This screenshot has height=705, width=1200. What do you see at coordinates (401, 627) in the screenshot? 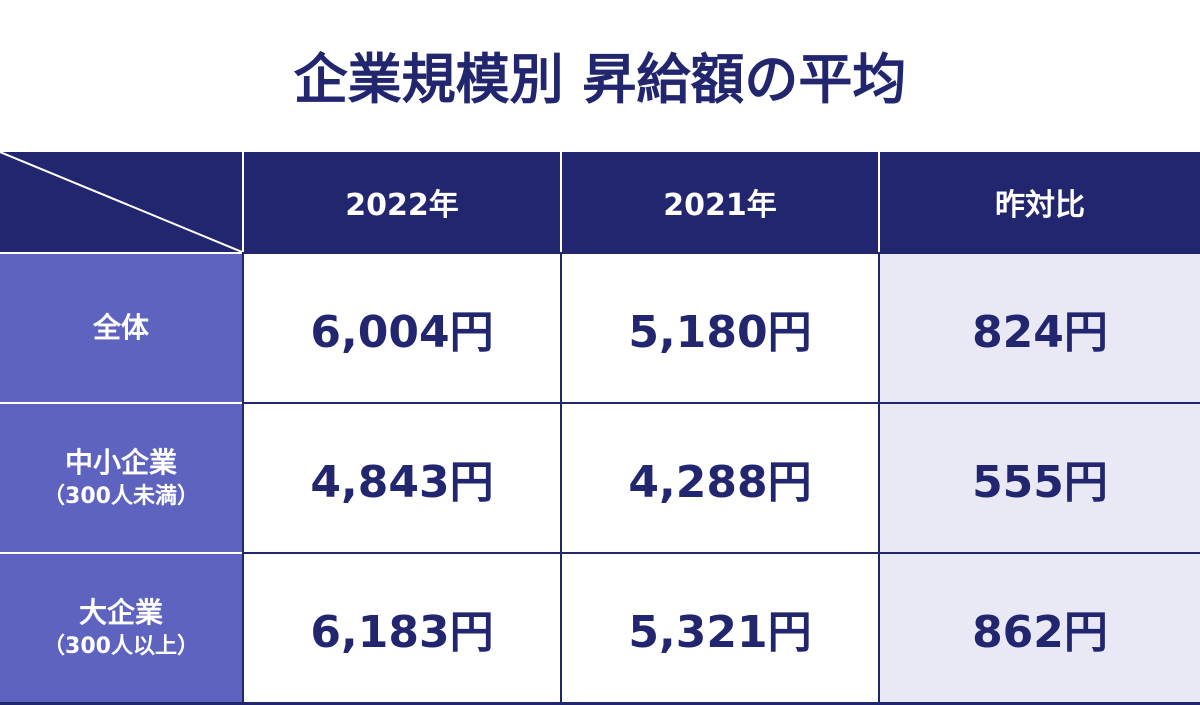
I see `value-cell: 6,183円` at bounding box center [401, 627].